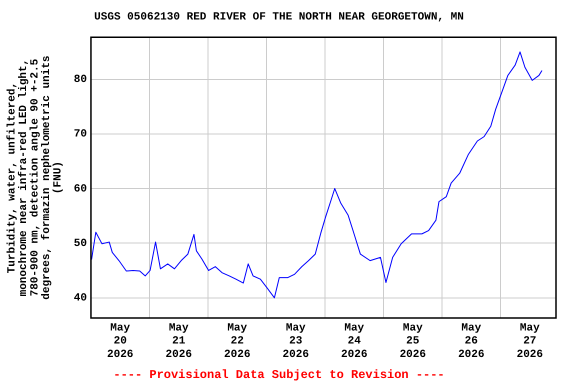  I want to click on x-tick-label: May 22 2026, so click(237, 341).